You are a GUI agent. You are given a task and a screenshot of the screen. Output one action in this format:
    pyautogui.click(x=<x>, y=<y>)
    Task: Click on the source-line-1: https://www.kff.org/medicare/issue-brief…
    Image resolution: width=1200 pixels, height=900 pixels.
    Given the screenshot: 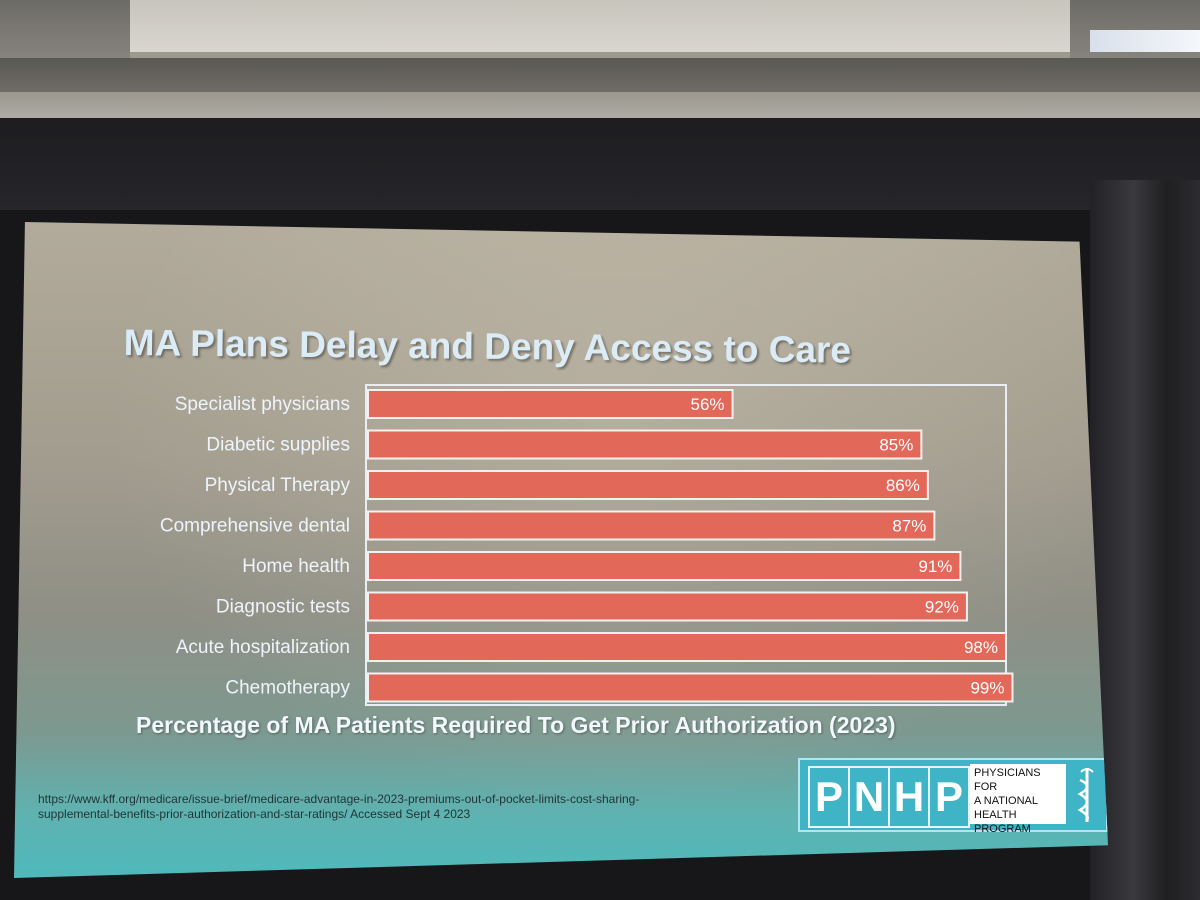 What is the action you would take?
    pyautogui.click(x=339, y=799)
    